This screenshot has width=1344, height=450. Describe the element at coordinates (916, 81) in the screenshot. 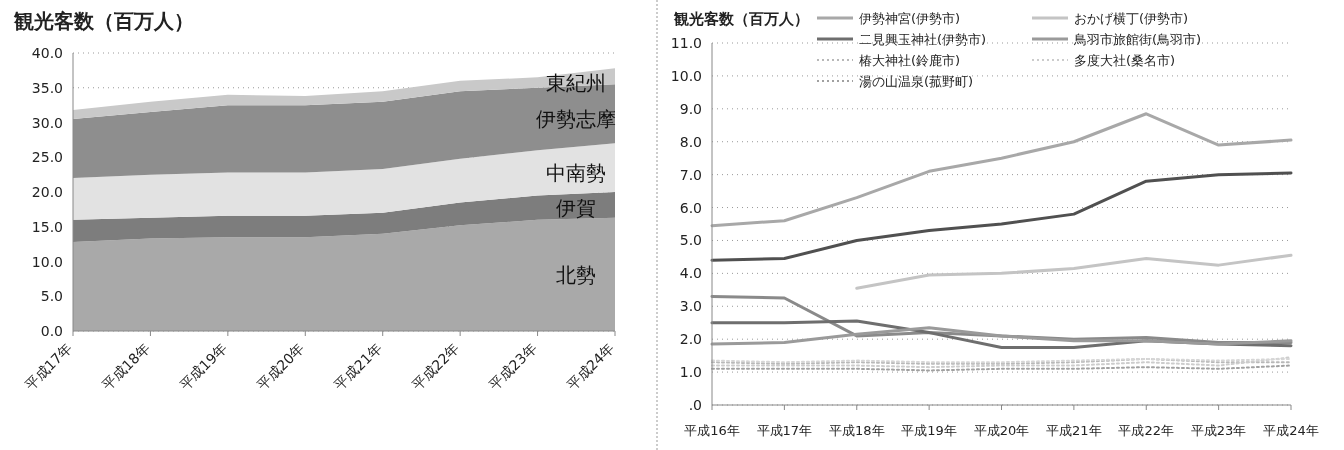

I see `legend-label: 湯の山温泉(菰野町)` at that location.